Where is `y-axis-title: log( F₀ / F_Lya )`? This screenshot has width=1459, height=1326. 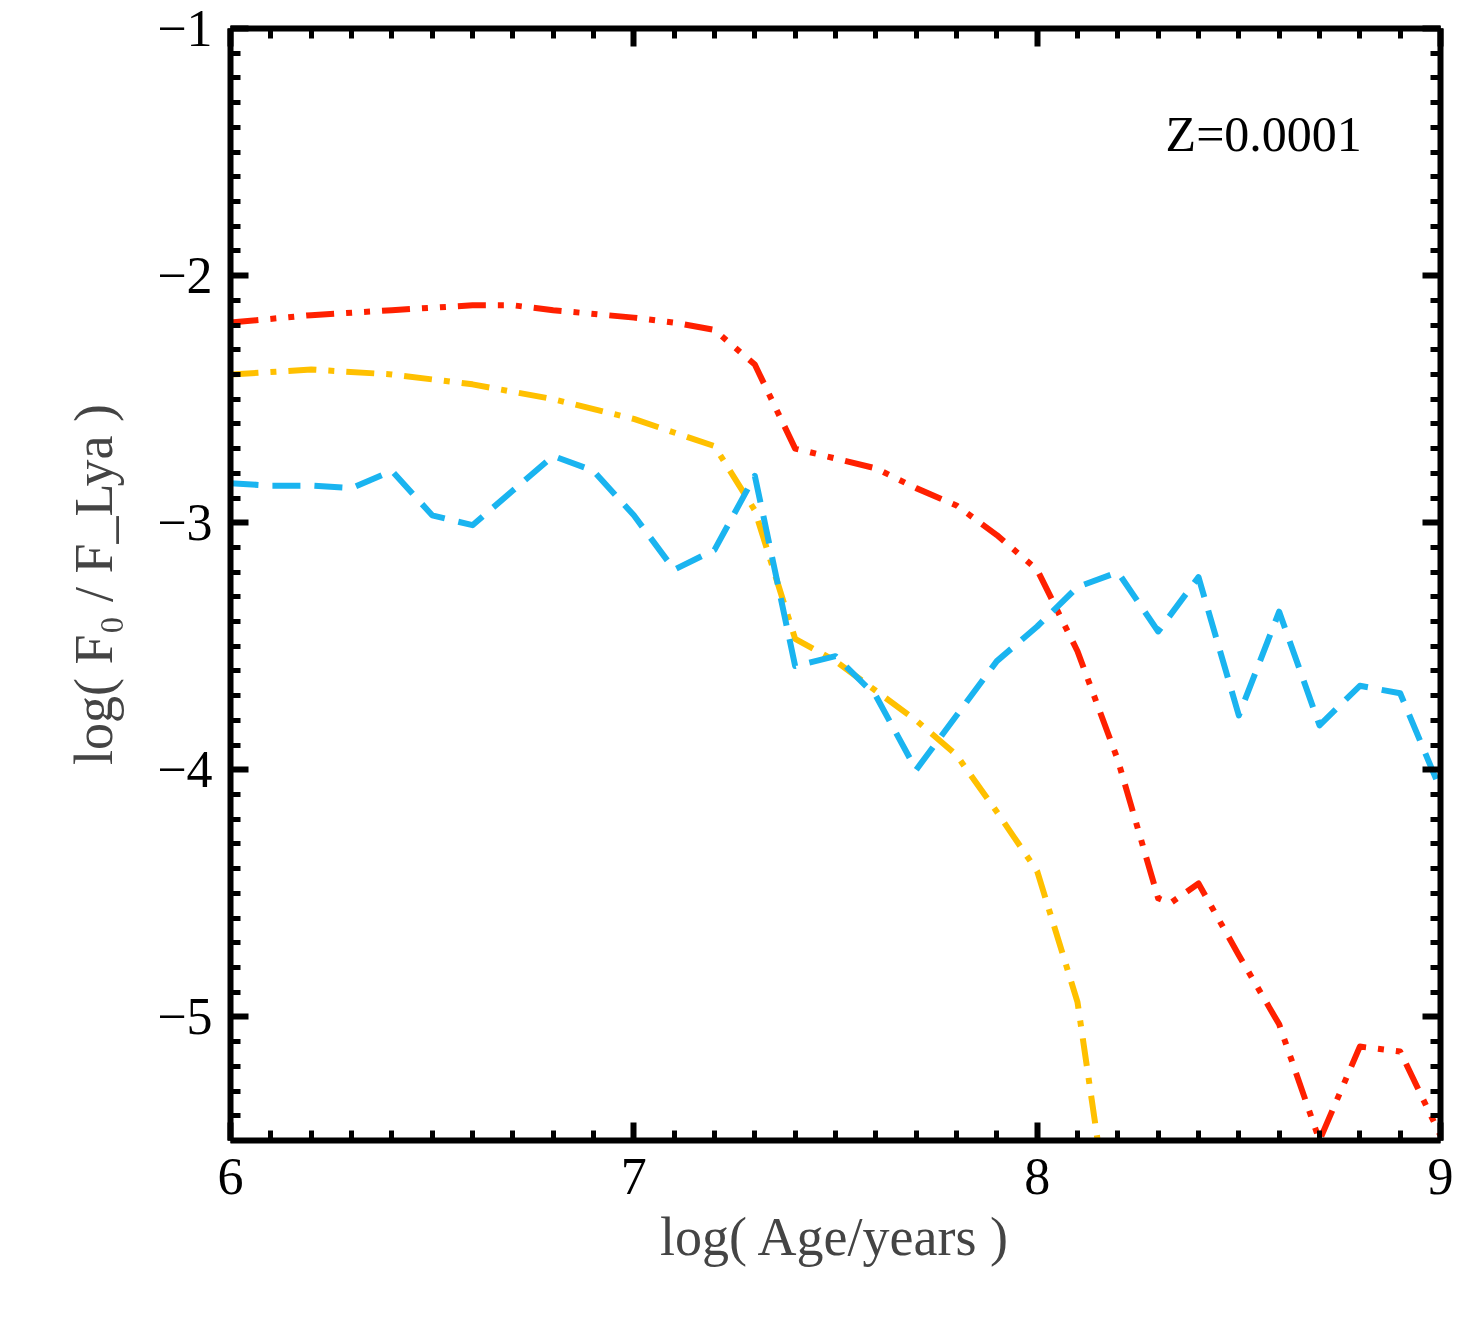 y-axis-title: log( F₀ / F_Lya ) is located at coordinates (94, 584).